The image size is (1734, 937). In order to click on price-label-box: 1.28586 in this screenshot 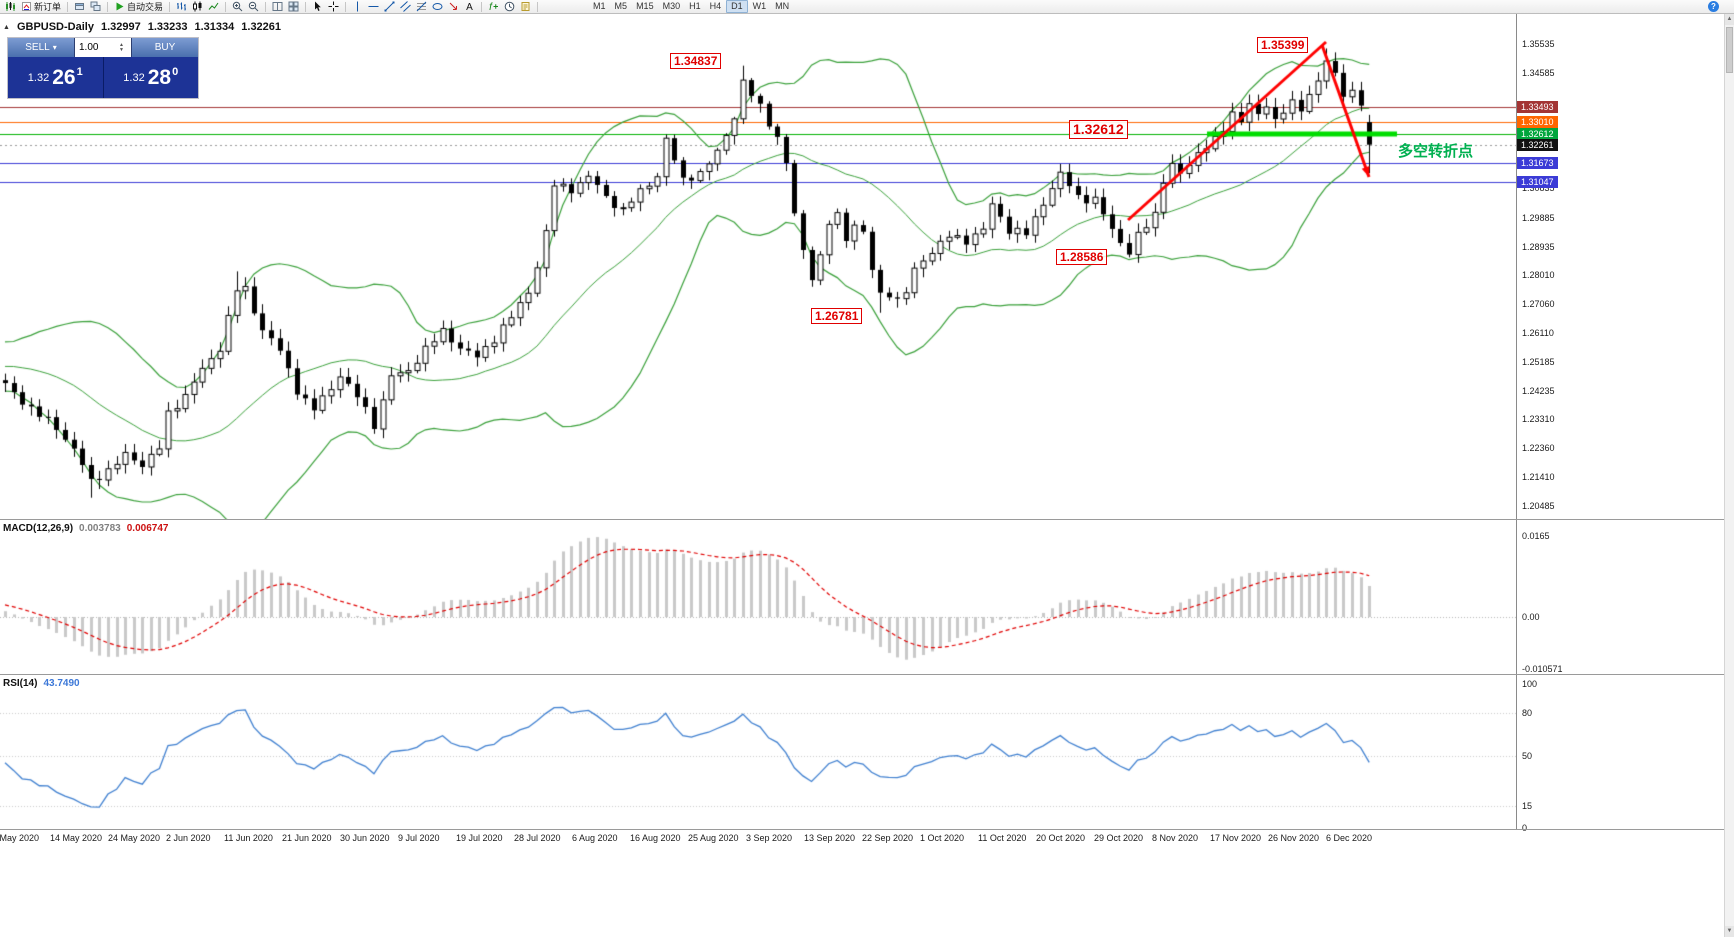, I will do `click(1082, 257)`.